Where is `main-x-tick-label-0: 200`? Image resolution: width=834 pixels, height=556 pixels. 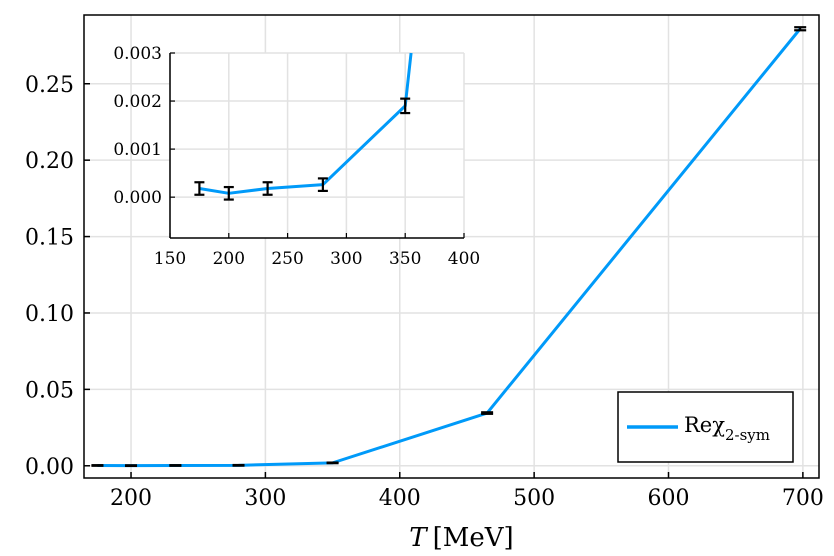
main-x-tick-label-0: 200 is located at coordinates (131, 498).